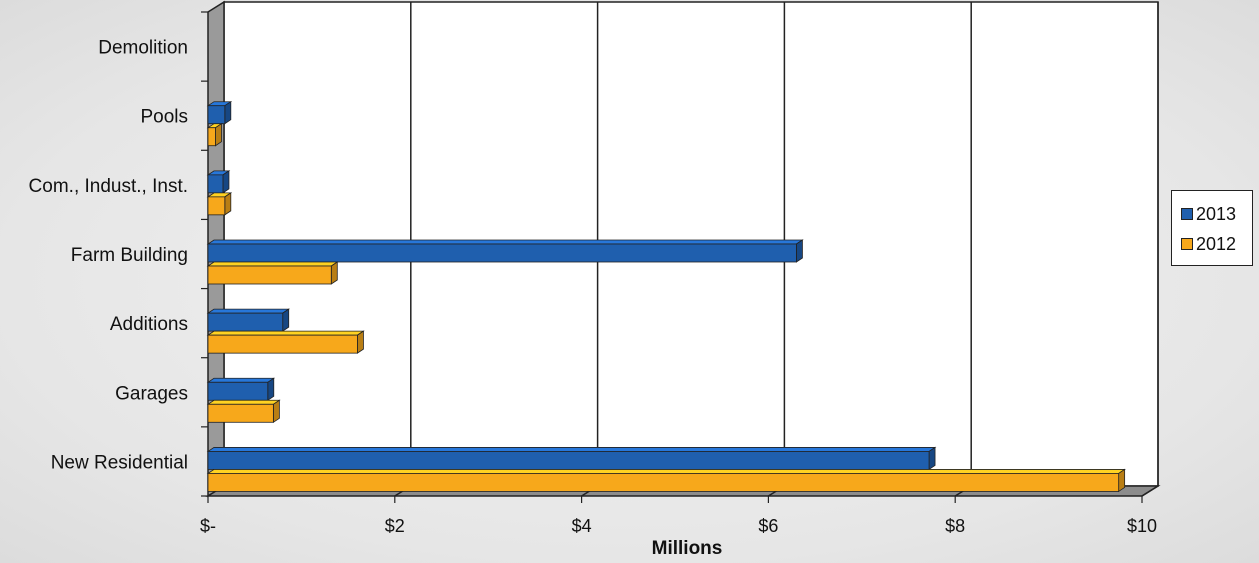 This screenshot has height=563, width=1259. What do you see at coordinates (1142, 526) in the screenshot?
I see `x-tick-label: $10` at bounding box center [1142, 526].